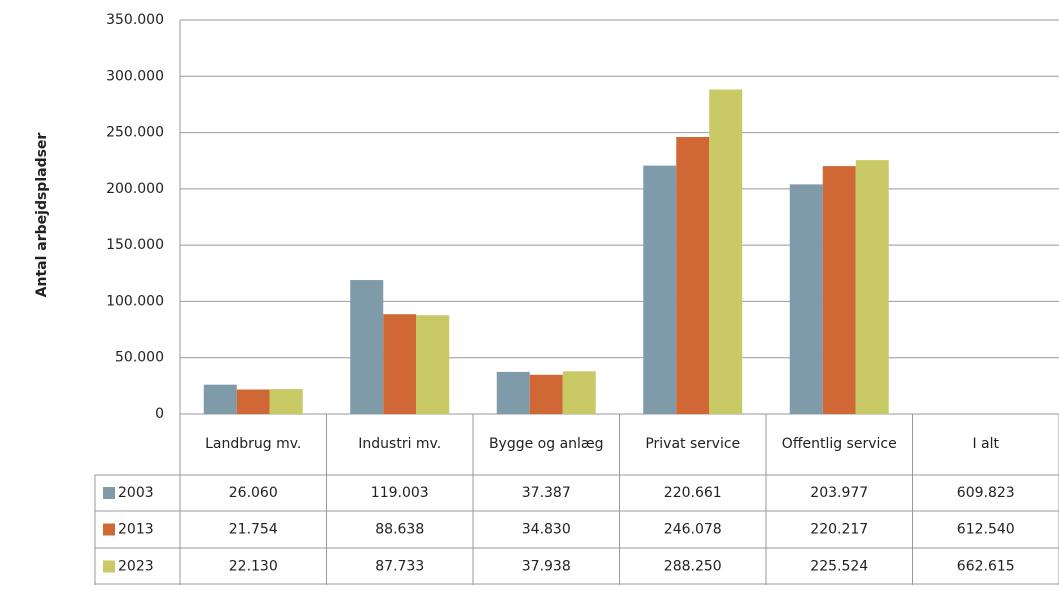 The width and height of the screenshot is (1059, 591). Describe the element at coordinates (135, 245) in the screenshot. I see `y-tick-label: 150.000` at that location.